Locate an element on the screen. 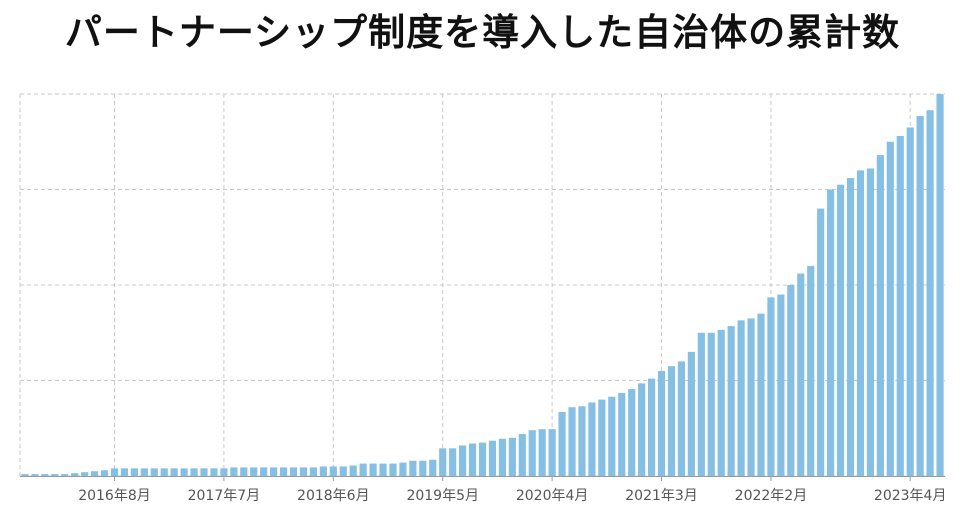 This screenshot has width=965, height=507. x-tick-label: 2018年6月 is located at coordinates (333, 496).